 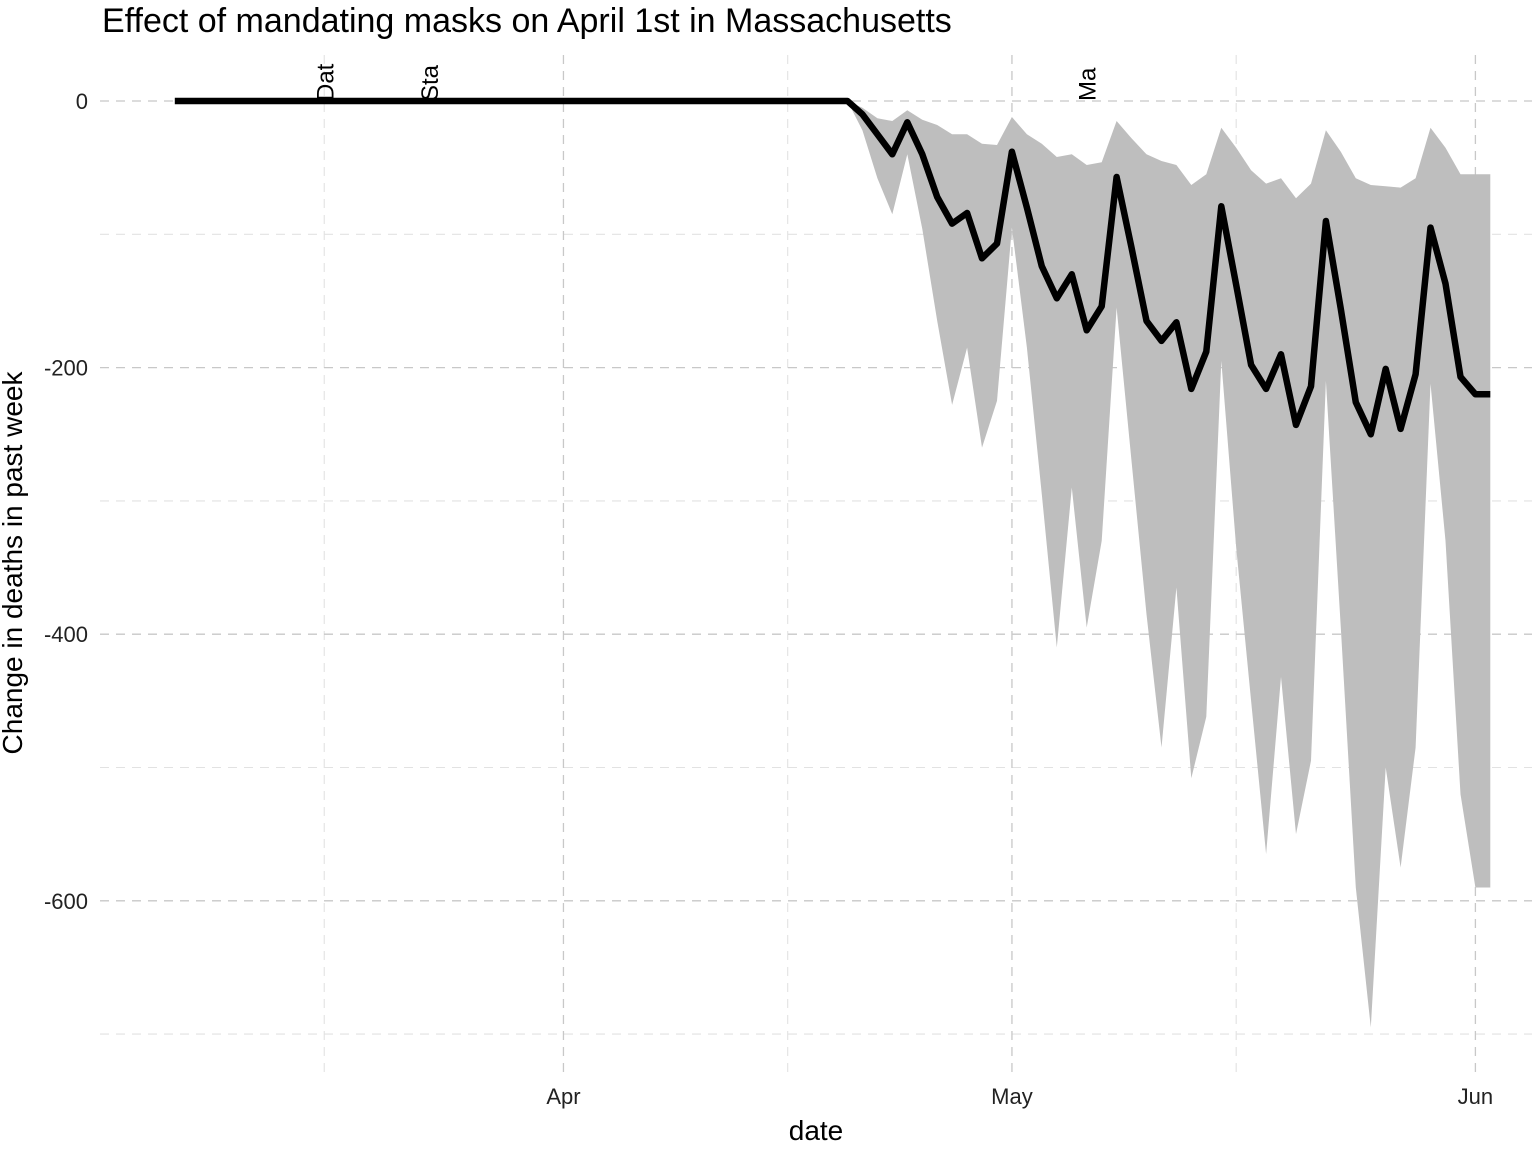 What do you see at coordinates (66, 368) in the screenshot?
I see `y-tick-label: -200` at bounding box center [66, 368].